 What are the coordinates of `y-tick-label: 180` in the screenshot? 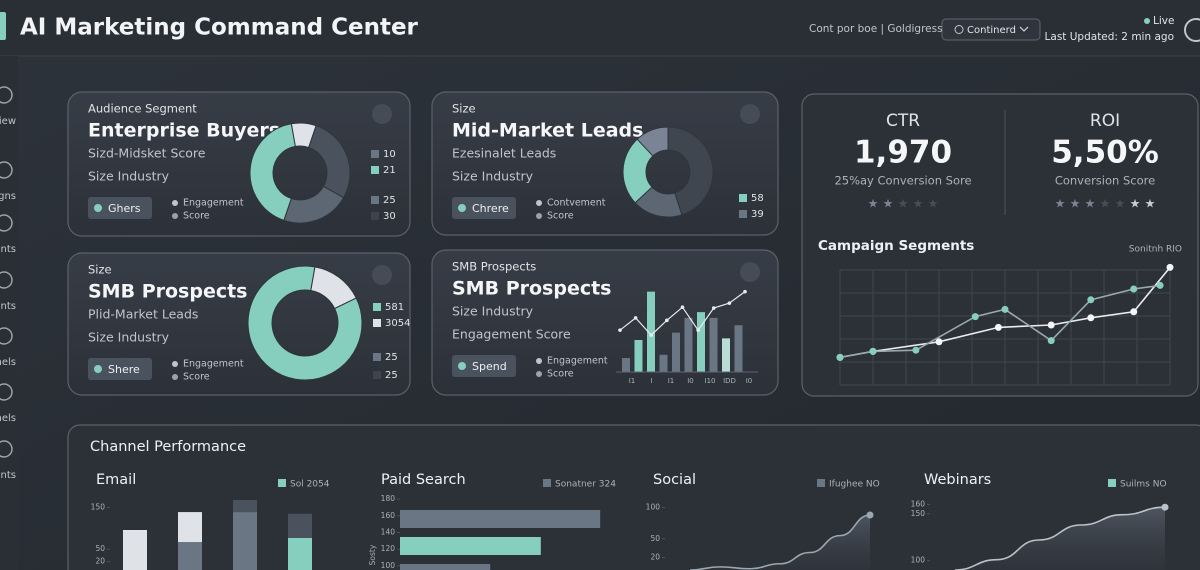 It's located at (388, 498).